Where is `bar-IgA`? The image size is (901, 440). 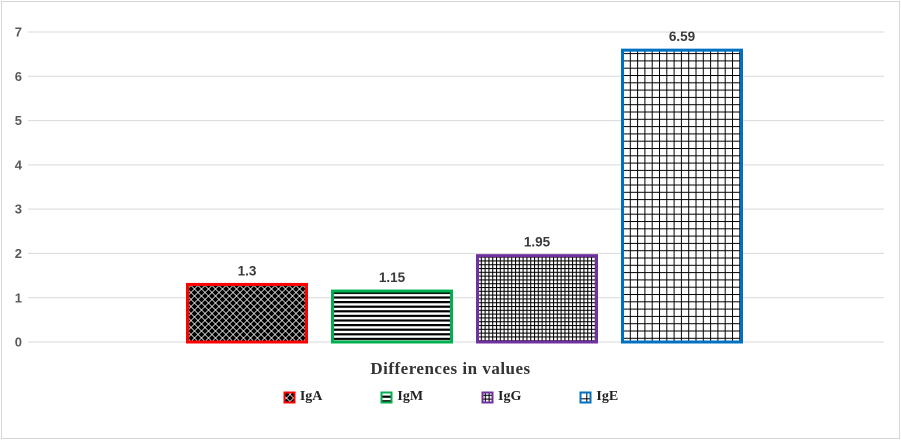 bar-IgA is located at coordinates (247, 313).